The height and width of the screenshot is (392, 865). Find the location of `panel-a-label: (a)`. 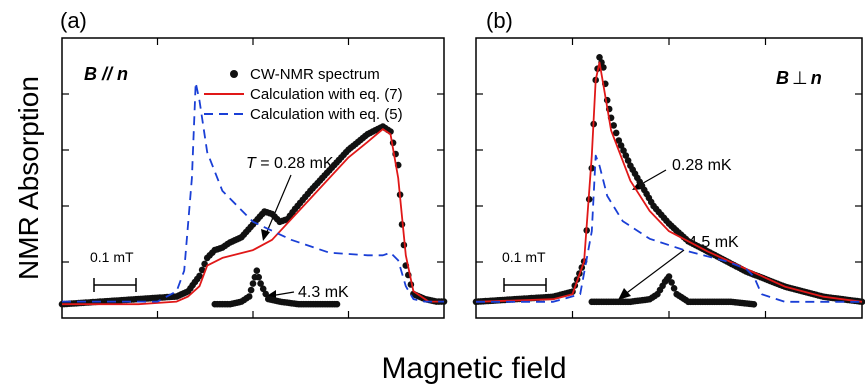

panel-a-label: (a) is located at coordinates (73, 20).